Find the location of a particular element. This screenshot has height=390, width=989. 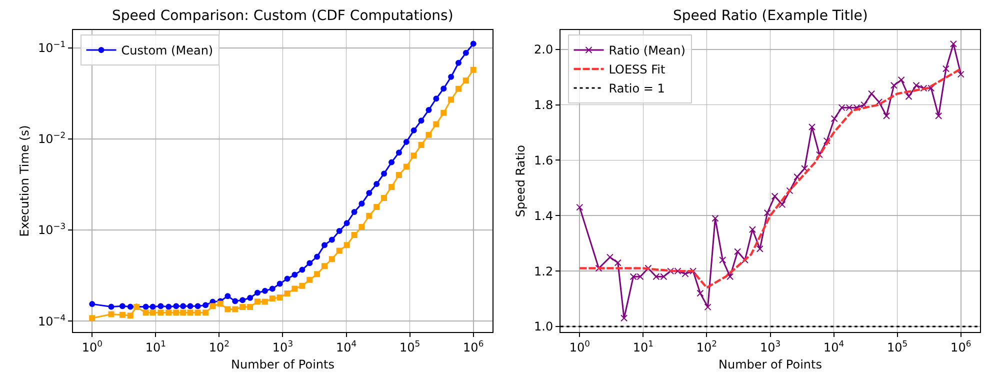

y-tick-label: 1.4 is located at coordinates (544, 215).